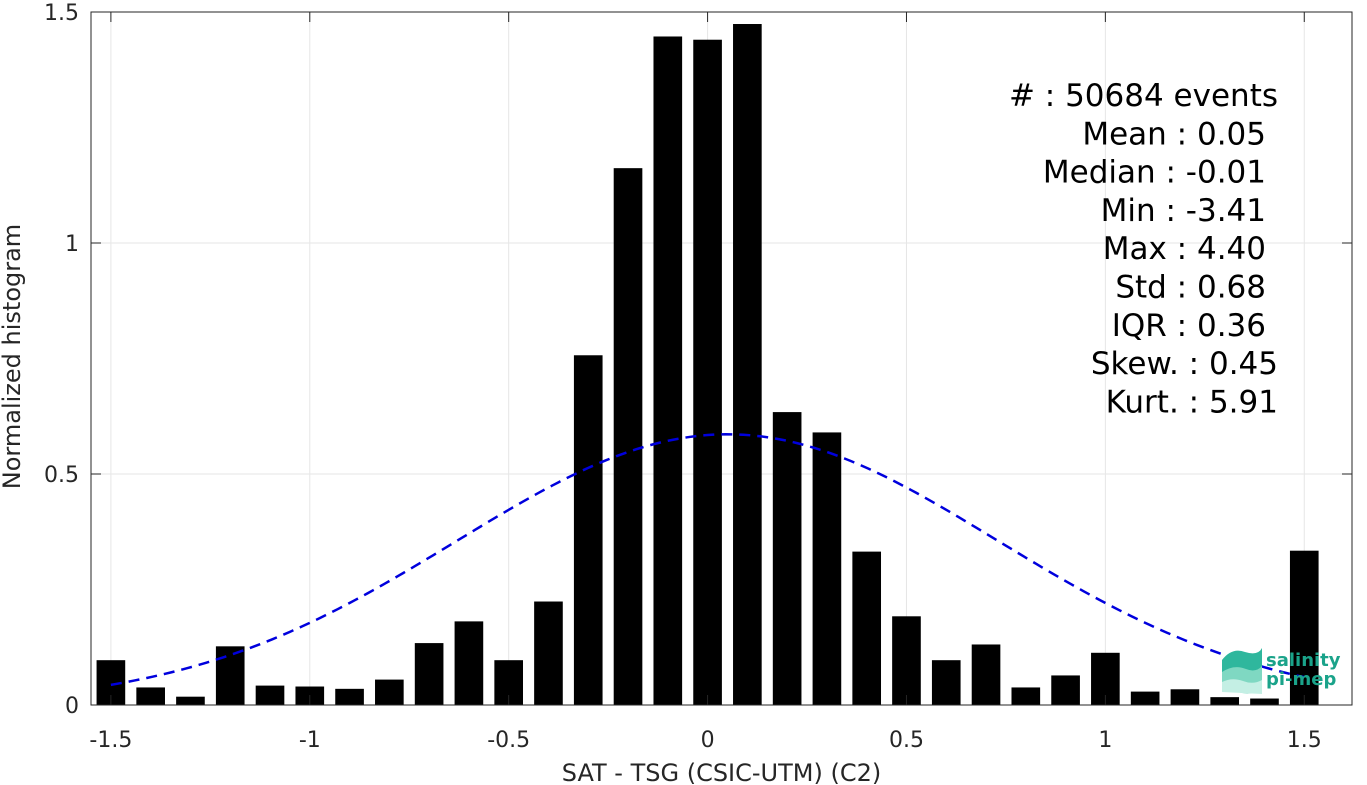  Describe the element at coordinates (72, 244) in the screenshot. I see `y-tick-label: 1` at that location.